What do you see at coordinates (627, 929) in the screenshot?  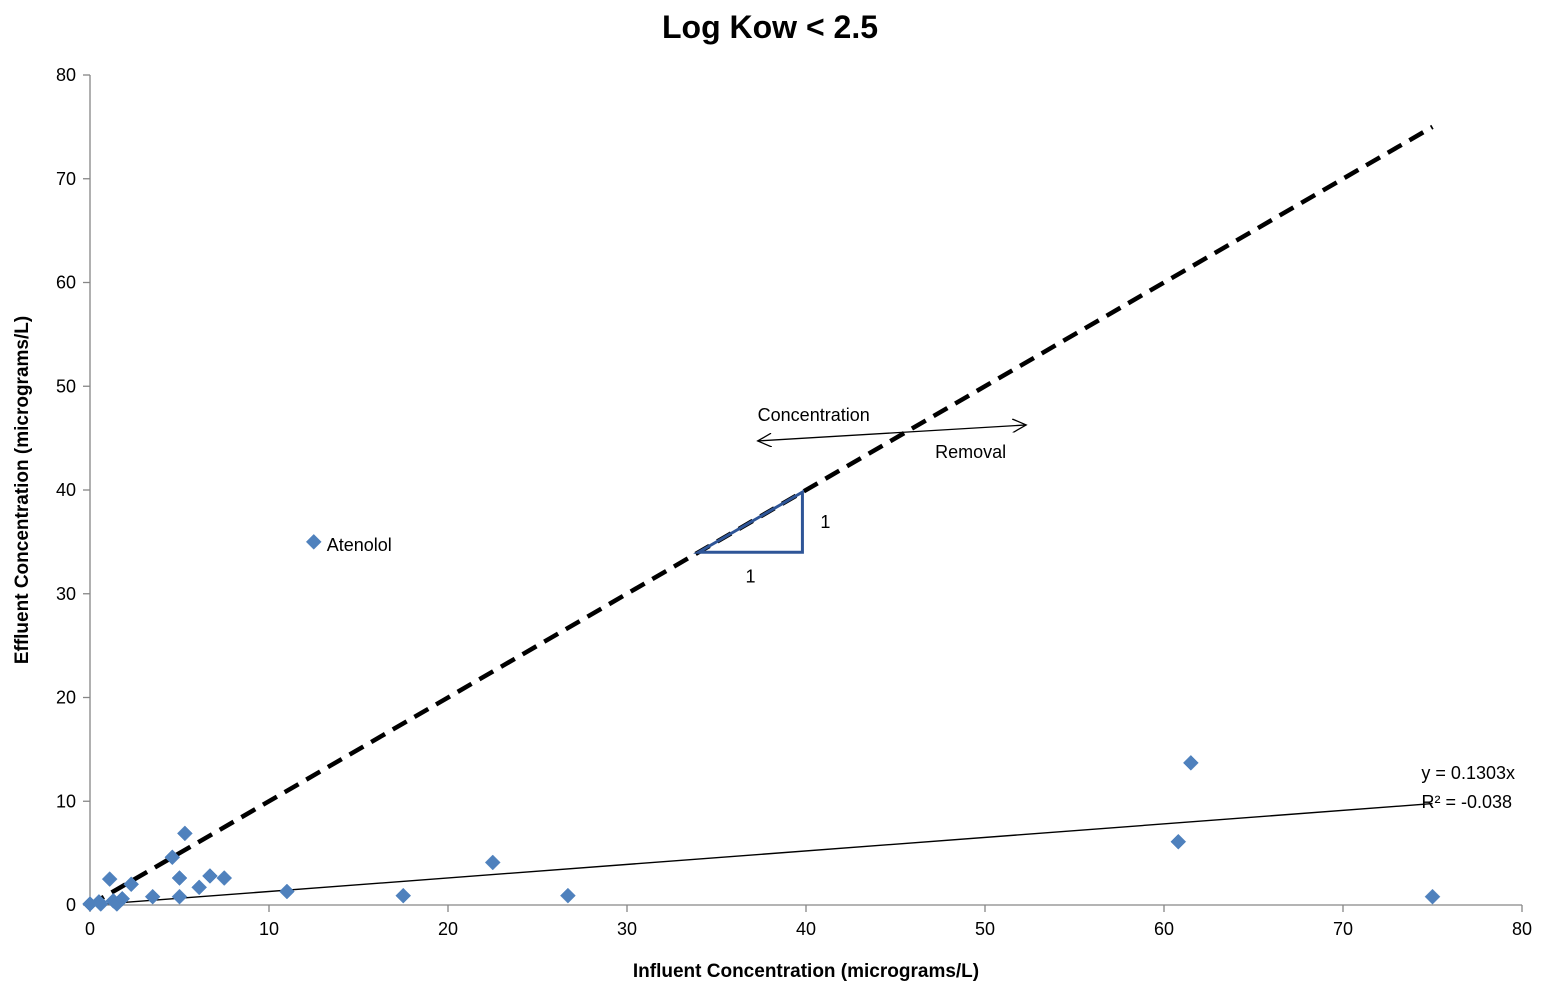 I see `x-tick-label: 30` at bounding box center [627, 929].